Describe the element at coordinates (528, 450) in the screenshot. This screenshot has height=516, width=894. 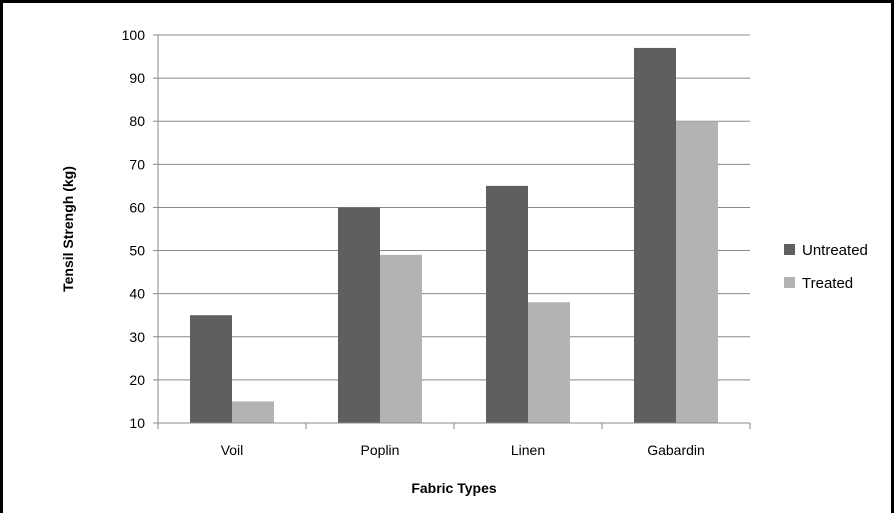
I see `x-tick-label-linen: Linen` at that location.